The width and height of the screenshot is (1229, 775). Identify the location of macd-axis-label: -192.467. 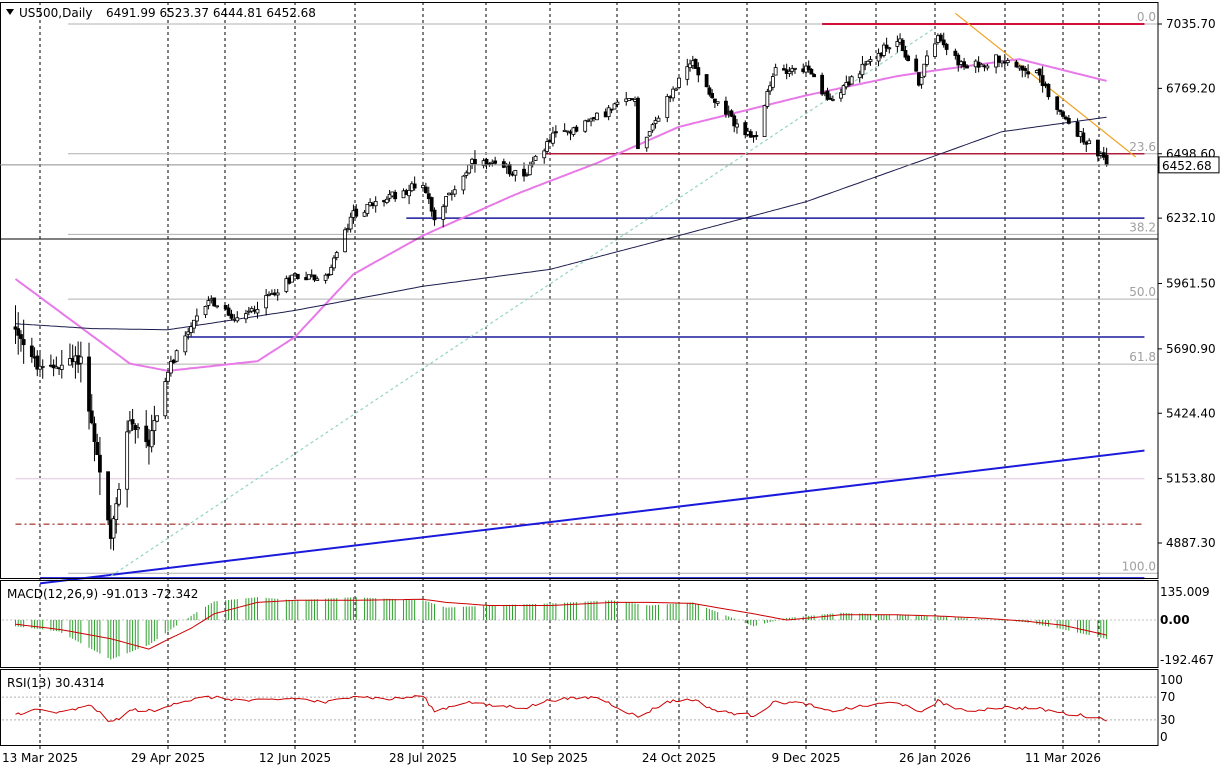
(1187, 660).